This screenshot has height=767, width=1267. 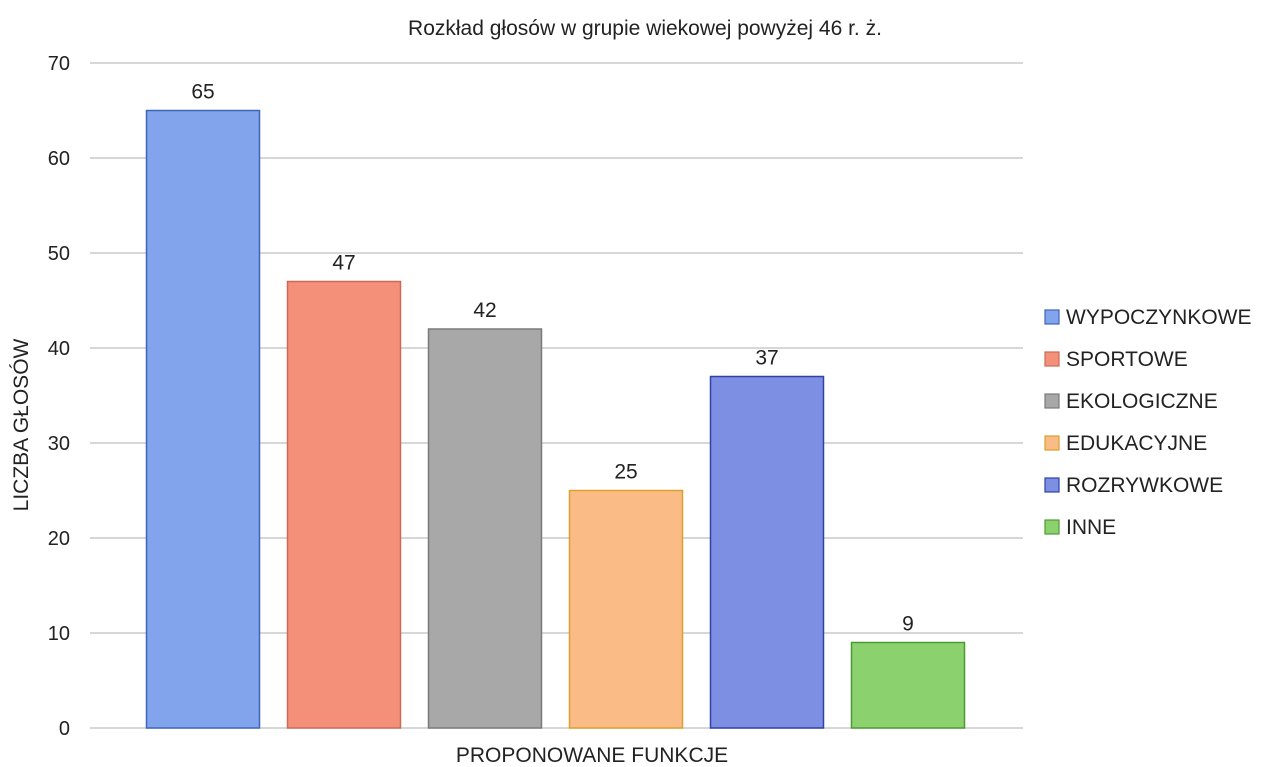 What do you see at coordinates (484, 310) in the screenshot?
I see `data-label-ekologiczne: 42` at bounding box center [484, 310].